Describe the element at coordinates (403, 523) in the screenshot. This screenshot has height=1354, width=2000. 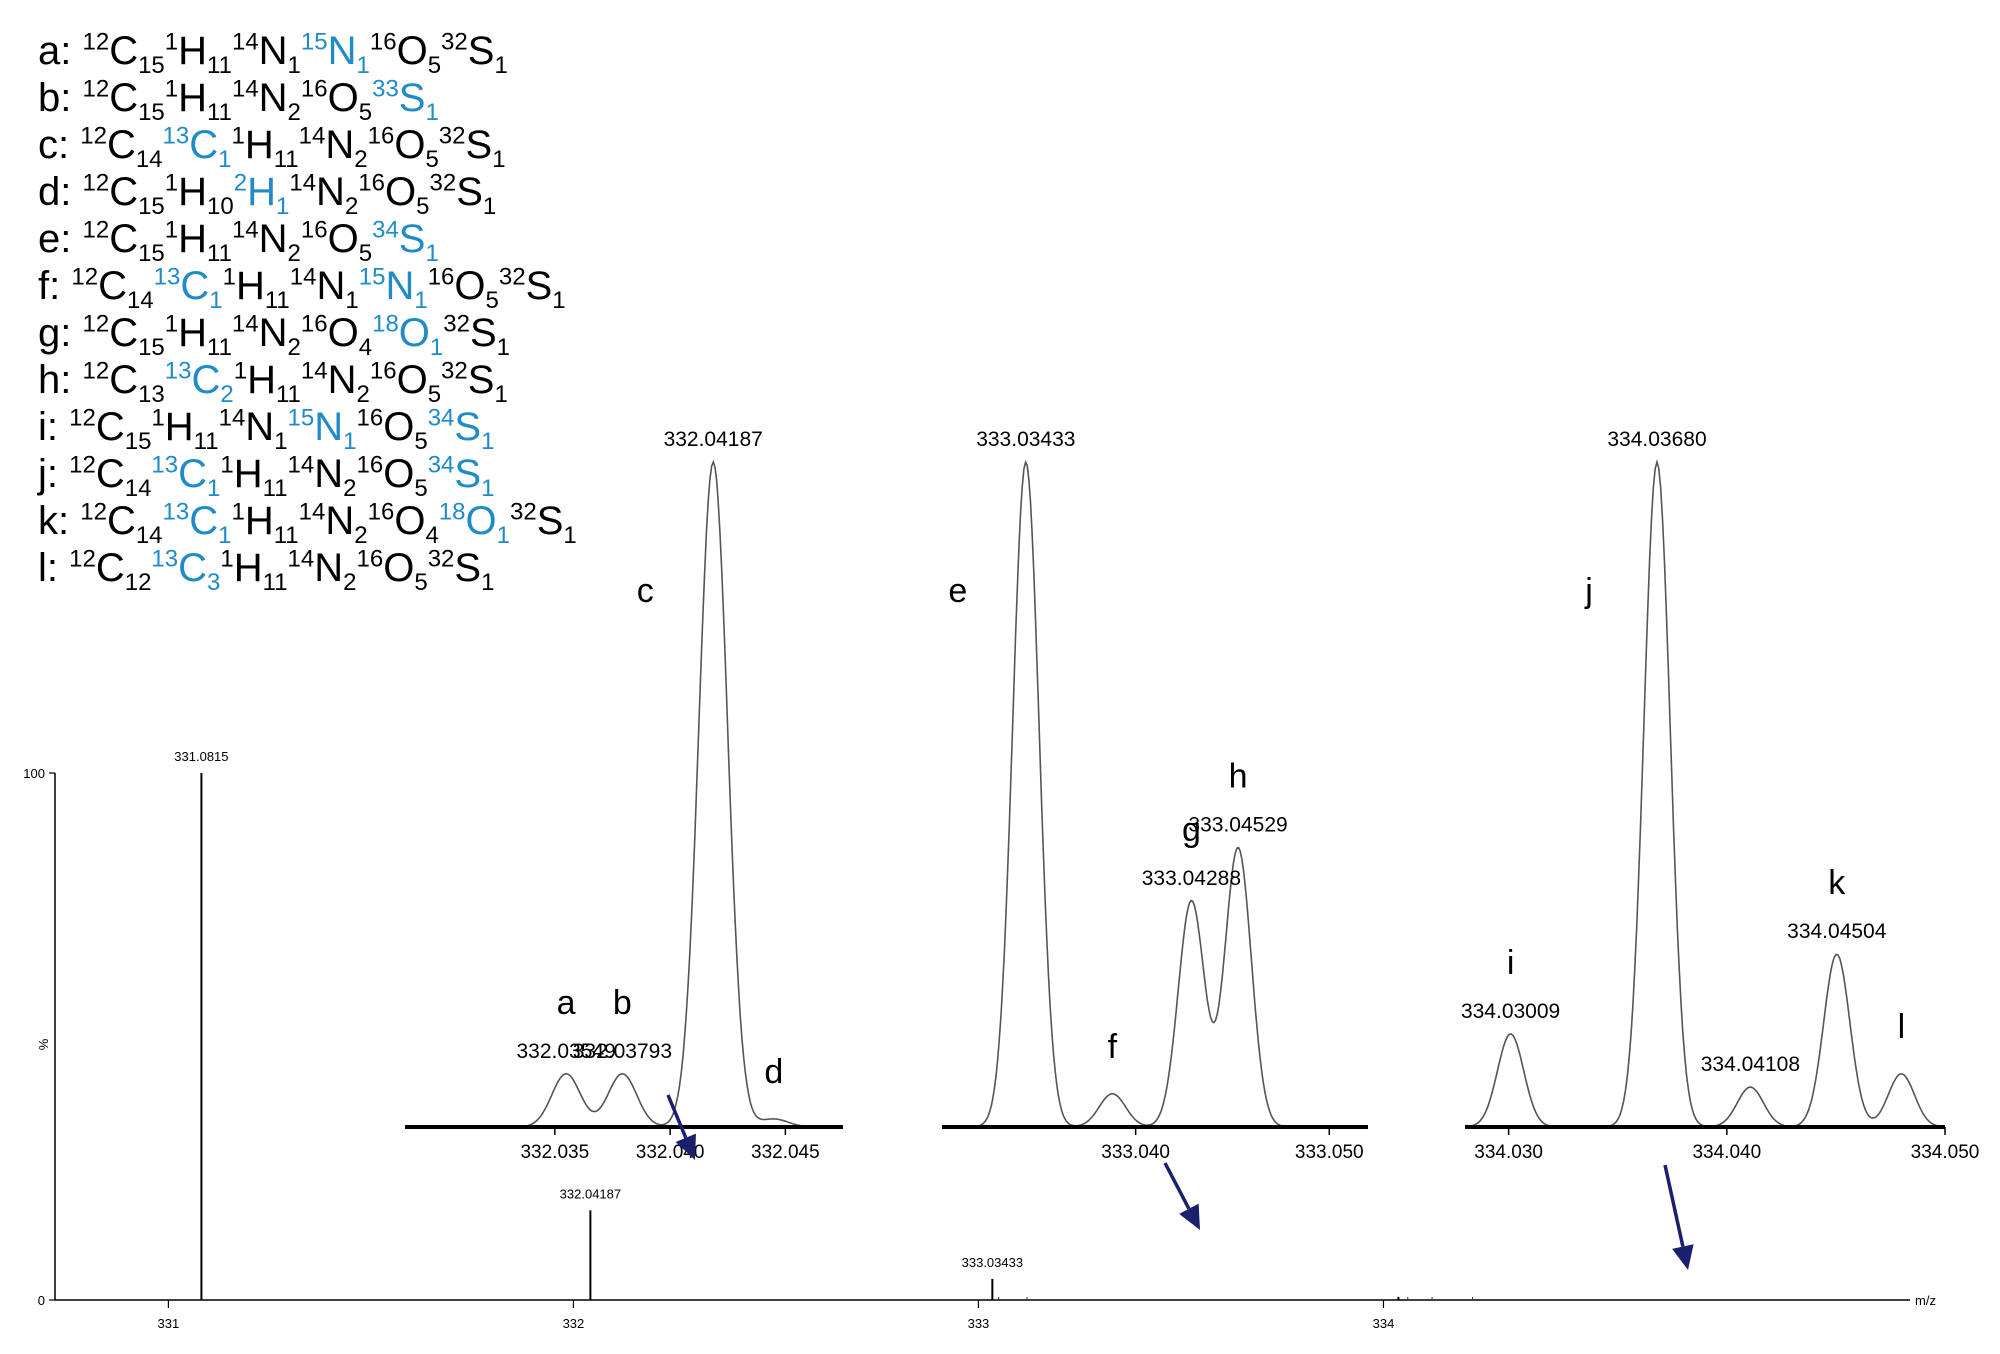
I see `formula-atom: 16O4` at that location.